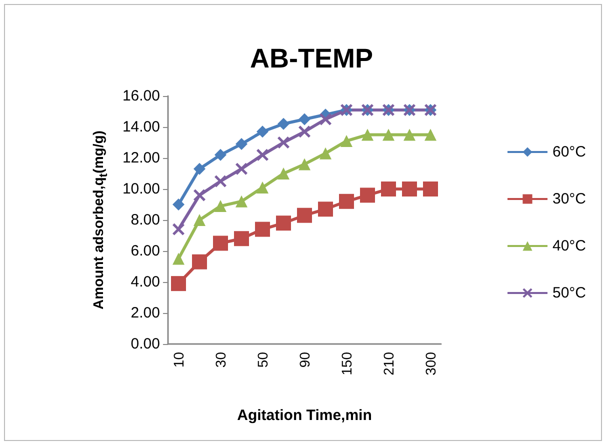 This screenshot has width=608, height=447. Describe the element at coordinates (304, 415) in the screenshot. I see `x-axis-title: Agitation Time,min` at that location.